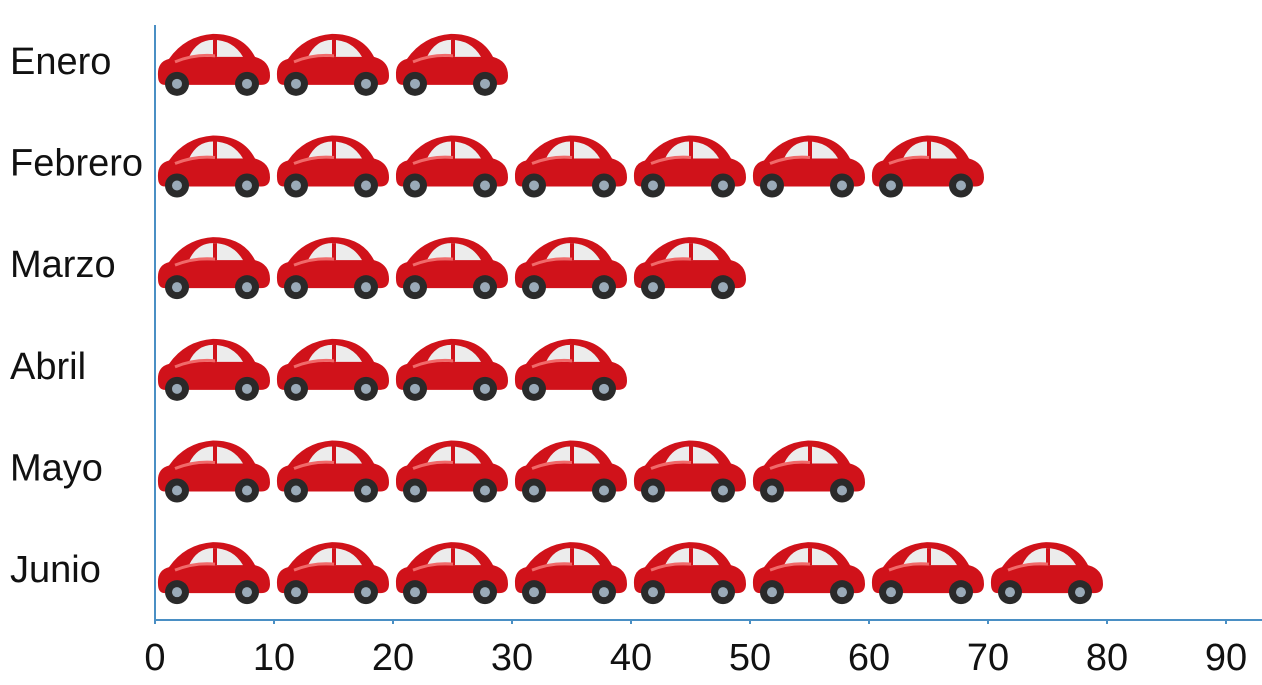  I want to click on x-tick-label: 90, so click(1226, 658).